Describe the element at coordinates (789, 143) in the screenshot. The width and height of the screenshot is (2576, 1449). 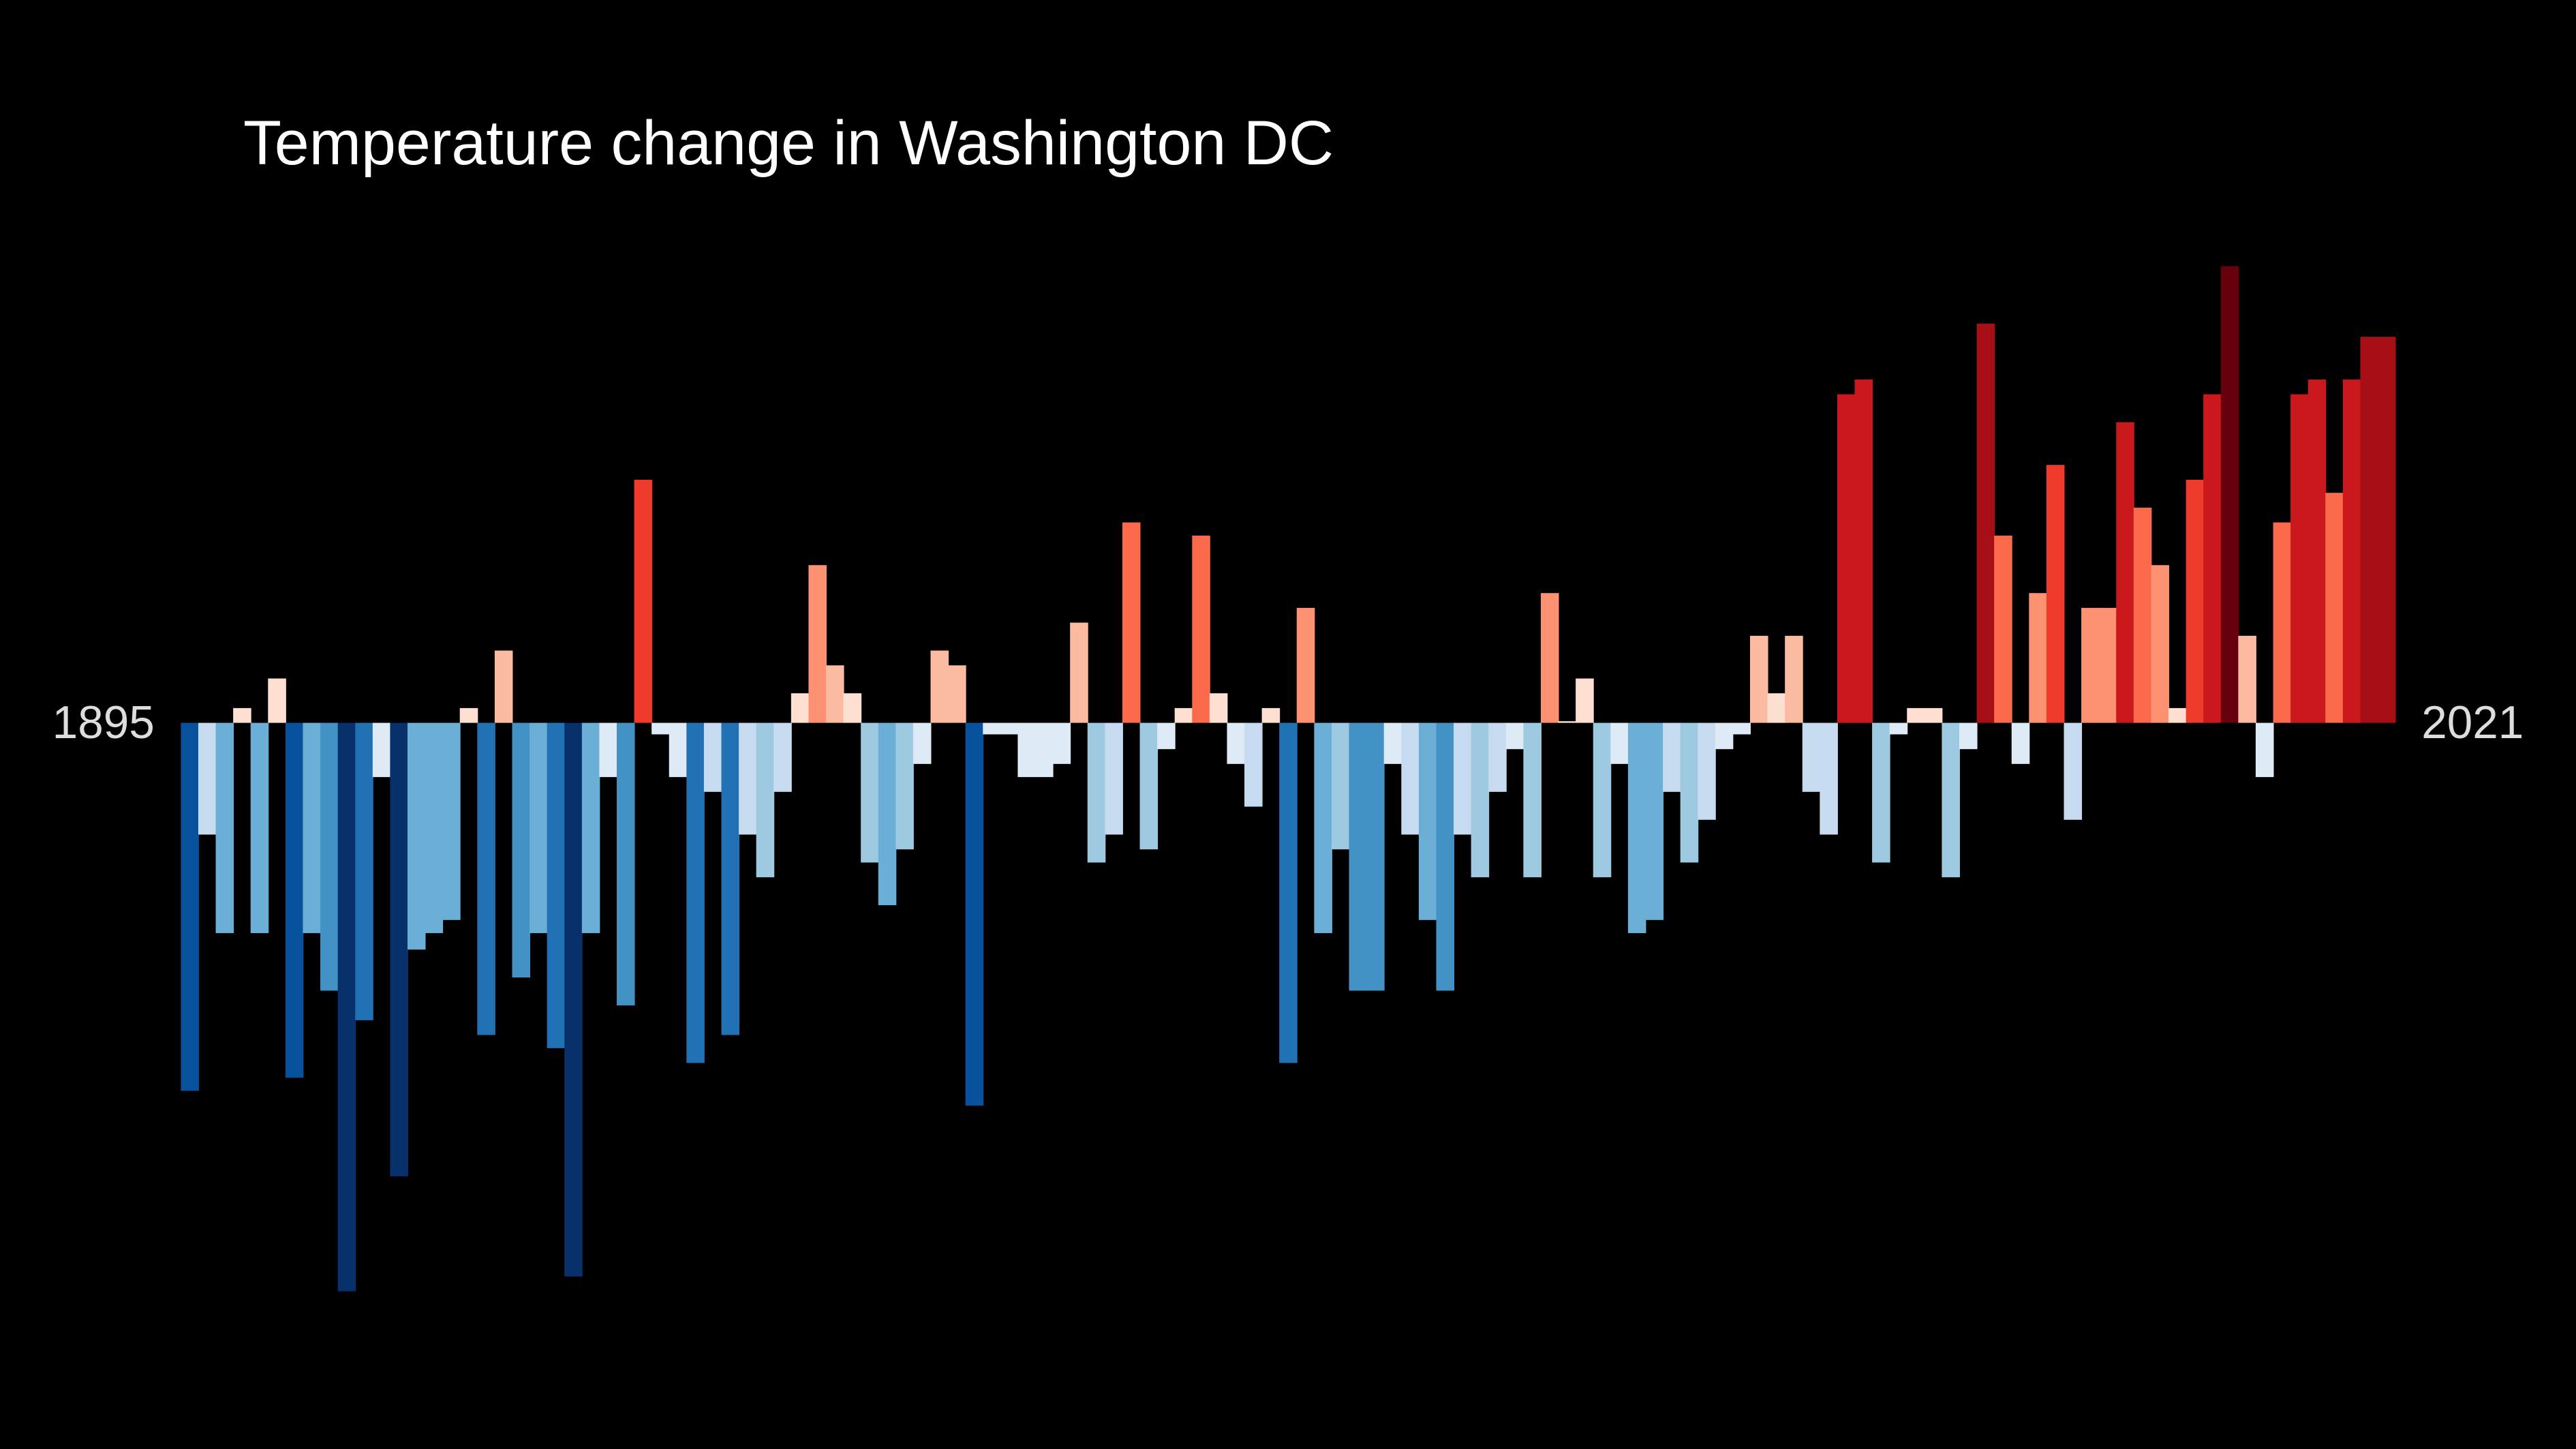
I see `chart-title: Temperature change in Washington DC` at that location.